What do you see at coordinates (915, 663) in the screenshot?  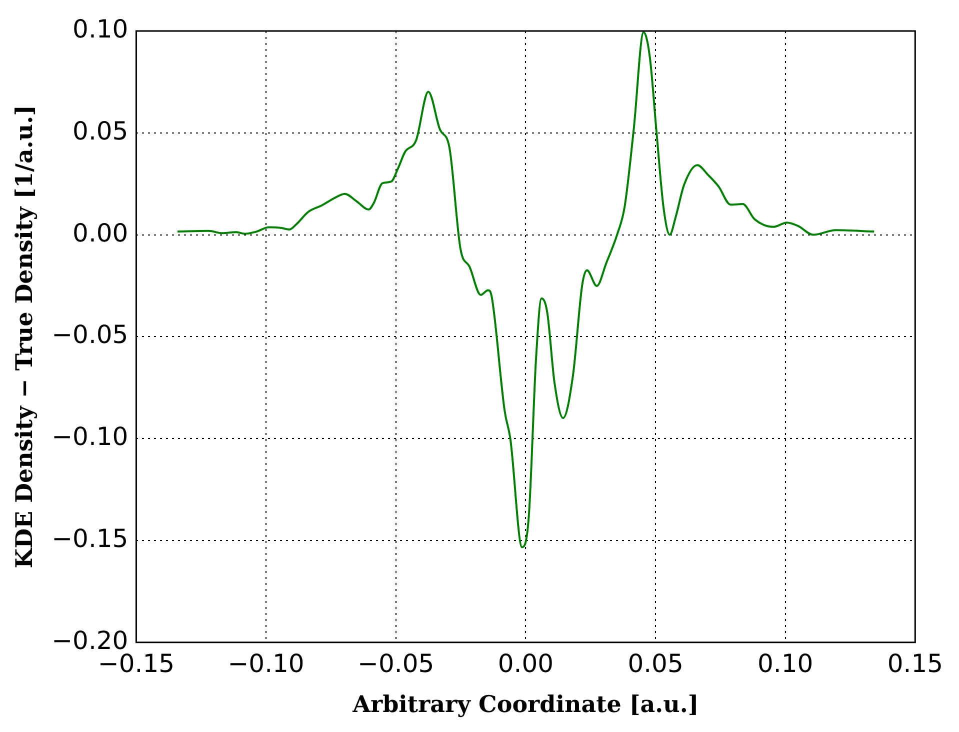 I see `x-tick-label: 0.15` at bounding box center [915, 663].